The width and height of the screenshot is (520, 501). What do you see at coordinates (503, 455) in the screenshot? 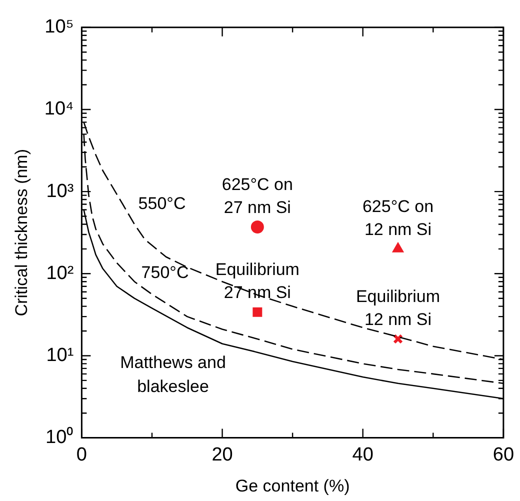
I see `x-tick-label: 60` at bounding box center [503, 455].